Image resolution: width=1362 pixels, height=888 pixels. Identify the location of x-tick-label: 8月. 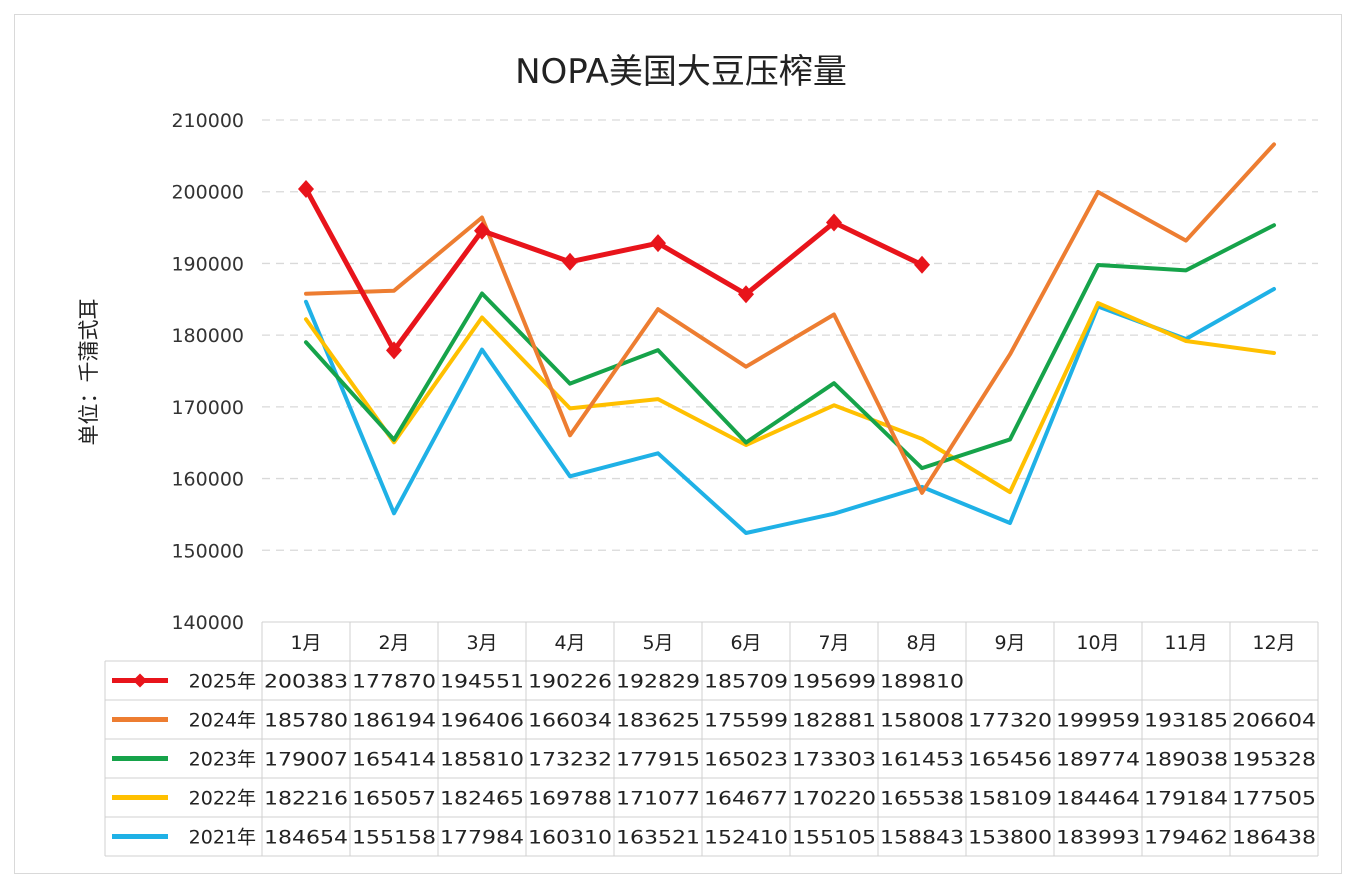
(921, 643).